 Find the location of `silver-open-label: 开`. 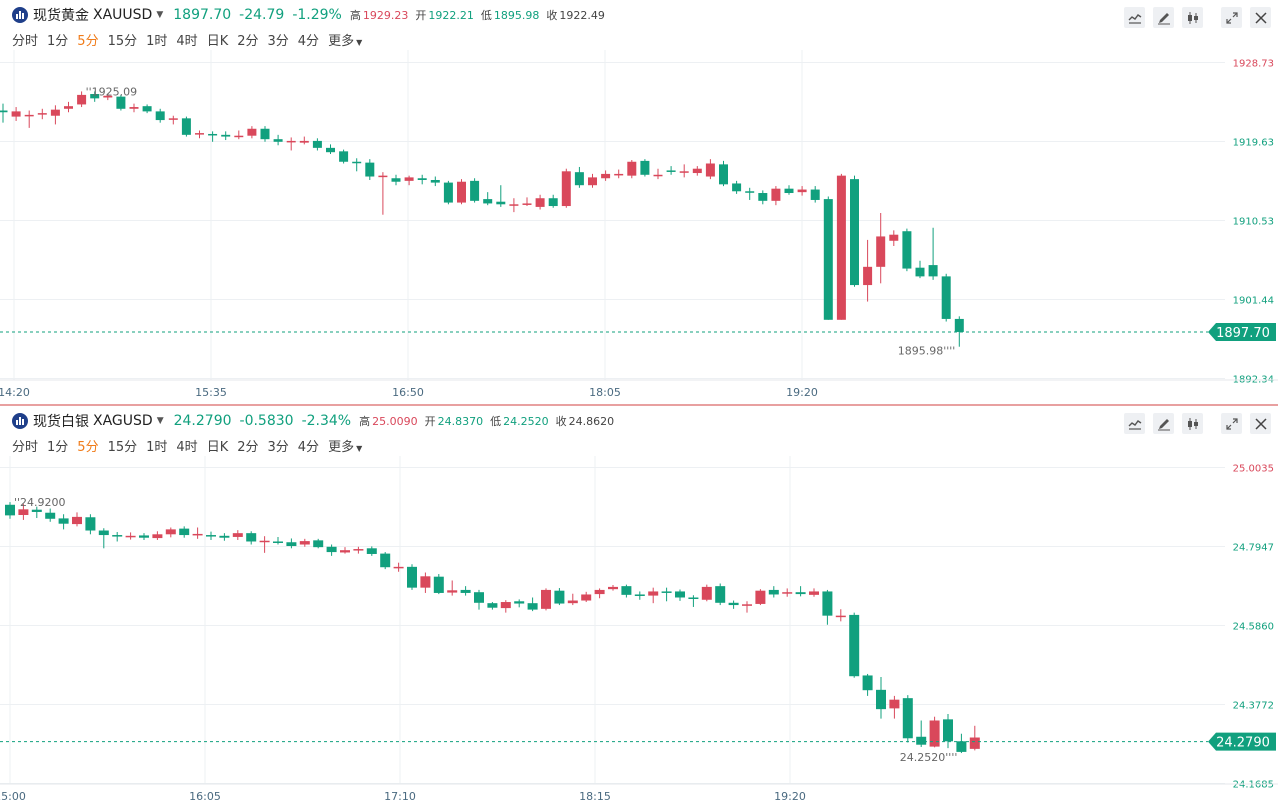

silver-open-label: 开 is located at coordinates (430, 421).